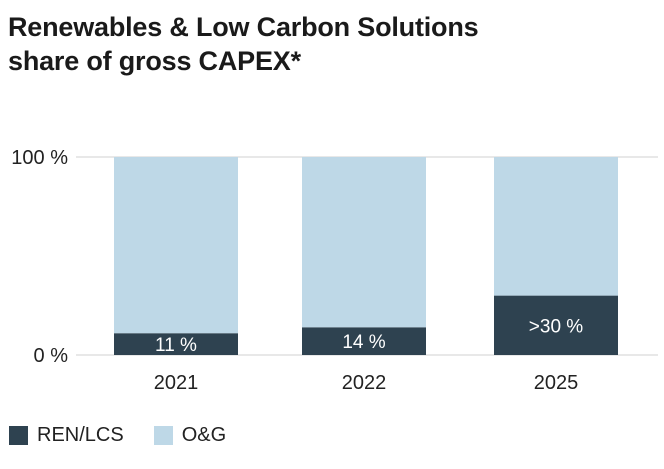 This screenshot has height=469, width=664. I want to click on chart-title-line-2: share of gross CAPEX*, so click(154, 61).